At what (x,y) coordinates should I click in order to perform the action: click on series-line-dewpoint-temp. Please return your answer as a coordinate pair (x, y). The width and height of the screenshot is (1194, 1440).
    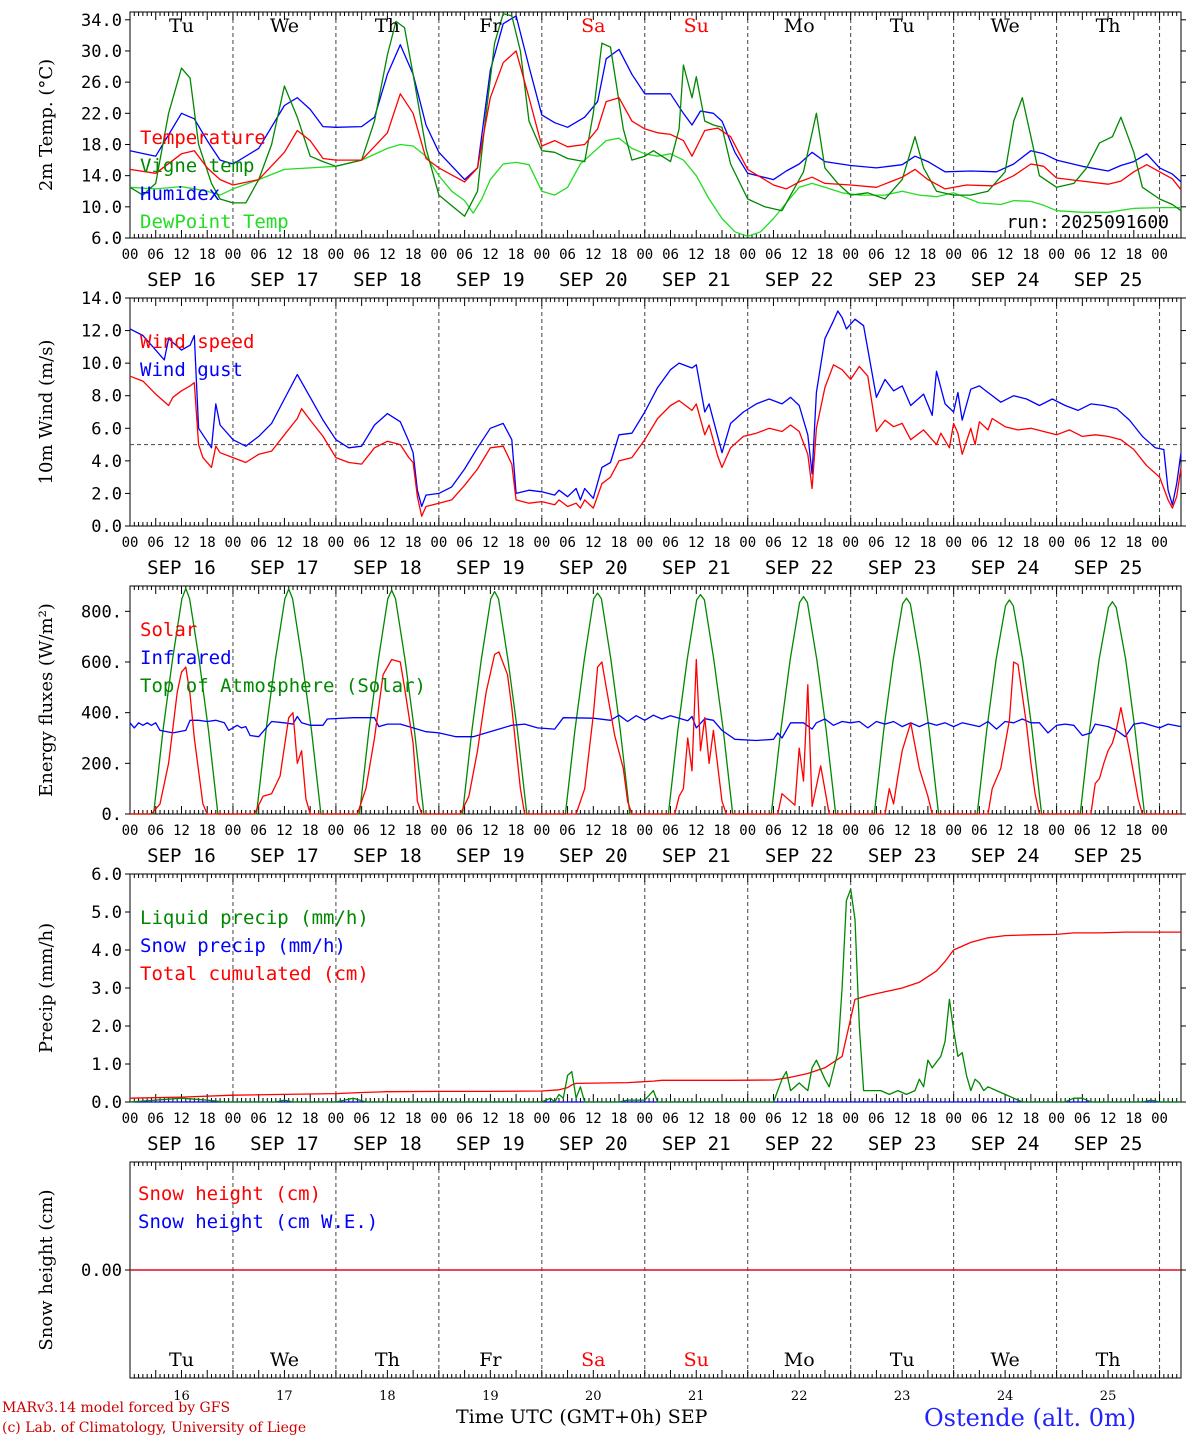
    Looking at the image, I should click on (655, 187).